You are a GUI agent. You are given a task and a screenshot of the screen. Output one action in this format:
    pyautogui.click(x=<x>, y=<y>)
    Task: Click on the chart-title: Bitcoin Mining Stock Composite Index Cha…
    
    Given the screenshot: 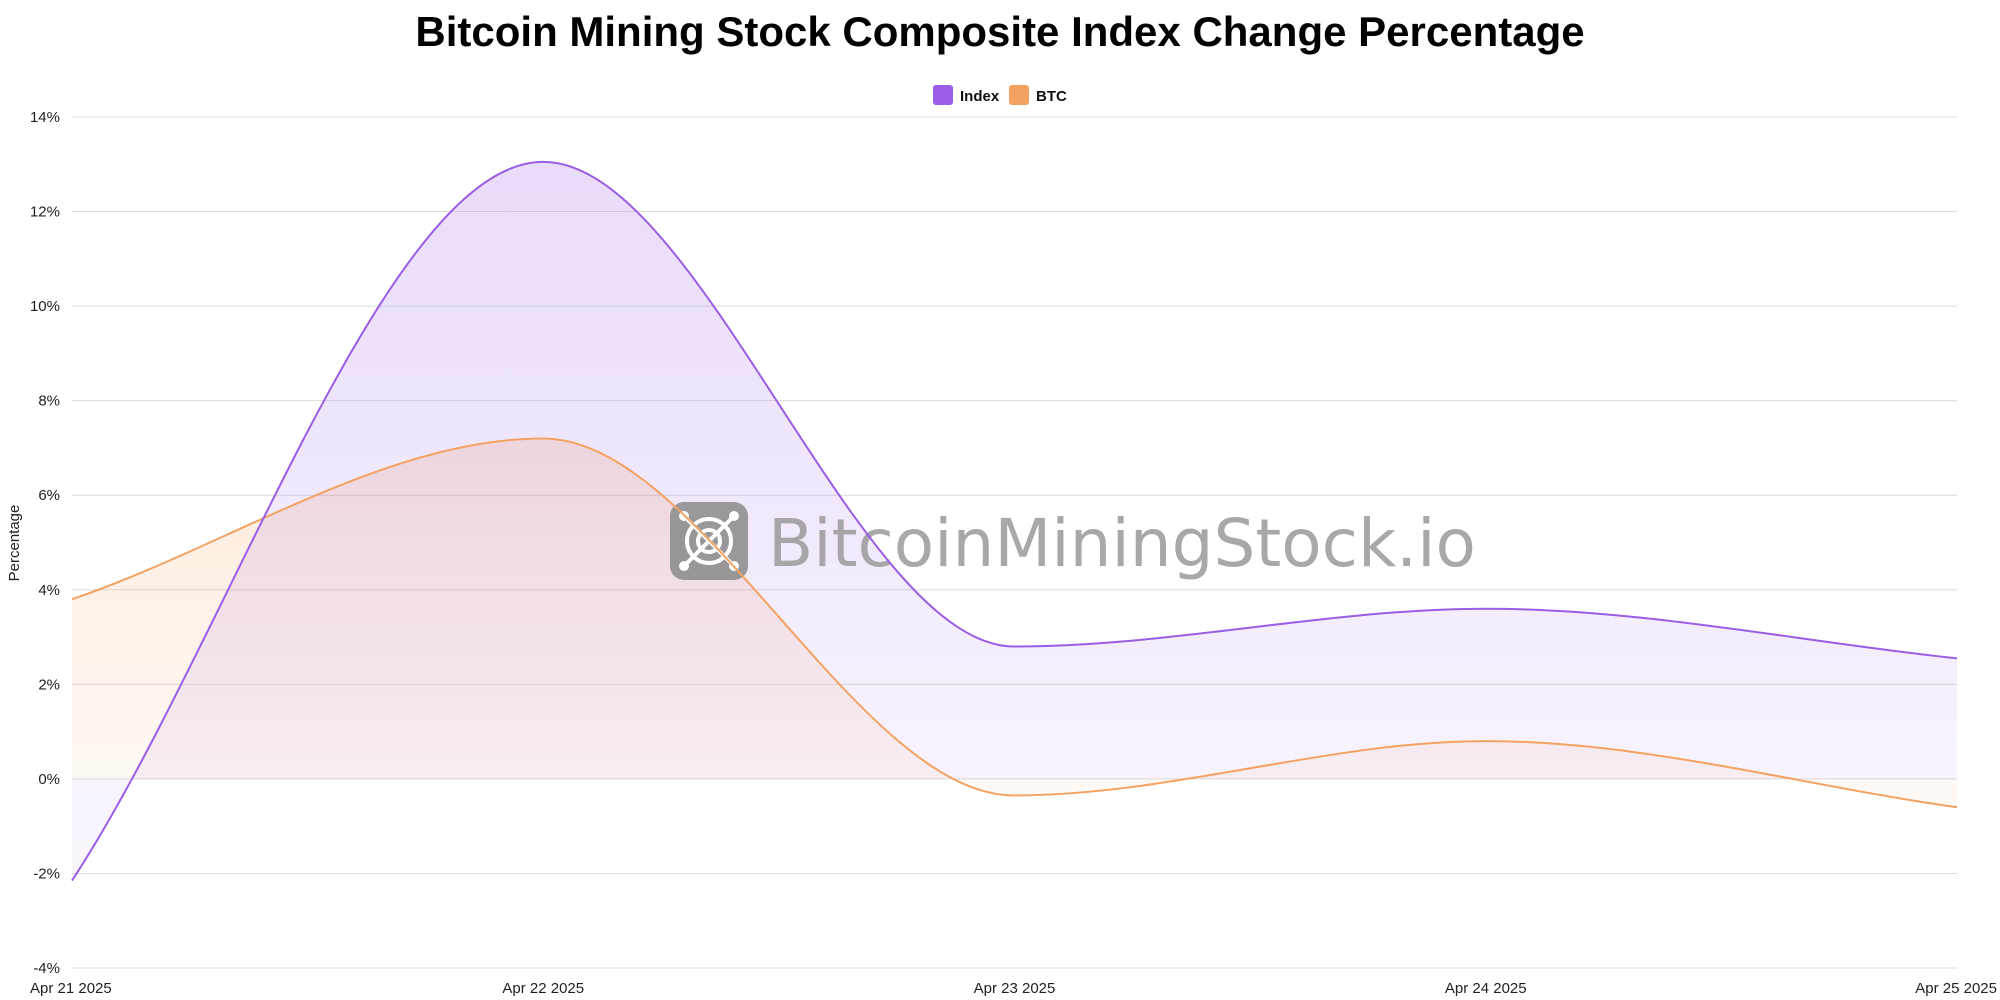 What is the action you would take?
    pyautogui.click(x=1000, y=31)
    